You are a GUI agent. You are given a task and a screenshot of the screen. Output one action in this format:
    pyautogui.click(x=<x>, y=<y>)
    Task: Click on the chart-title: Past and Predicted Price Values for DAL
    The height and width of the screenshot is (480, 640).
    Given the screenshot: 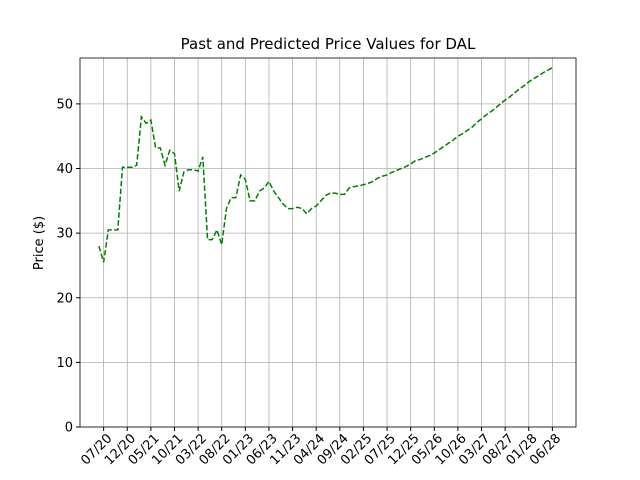 What is the action you would take?
    pyautogui.click(x=328, y=44)
    